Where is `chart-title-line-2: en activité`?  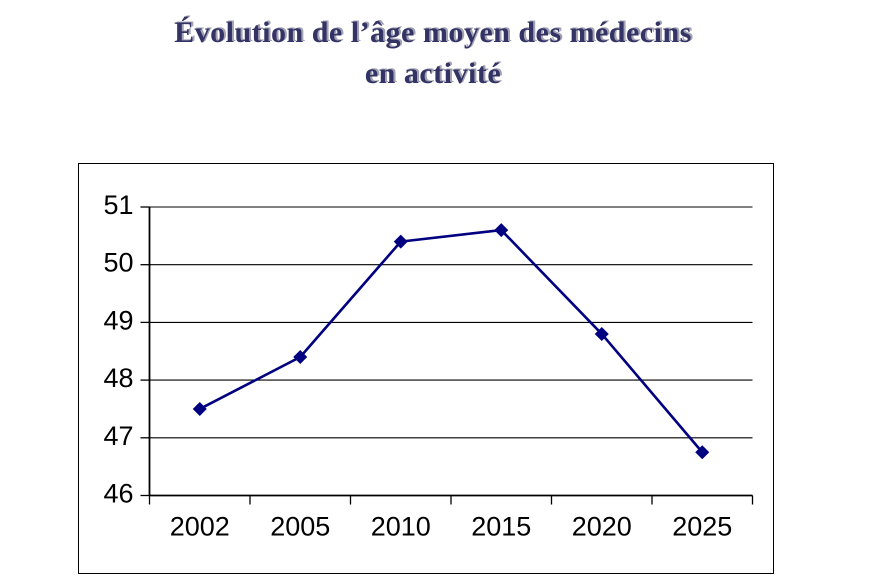
chart-title-line-2: en activité is located at coordinates (433, 73).